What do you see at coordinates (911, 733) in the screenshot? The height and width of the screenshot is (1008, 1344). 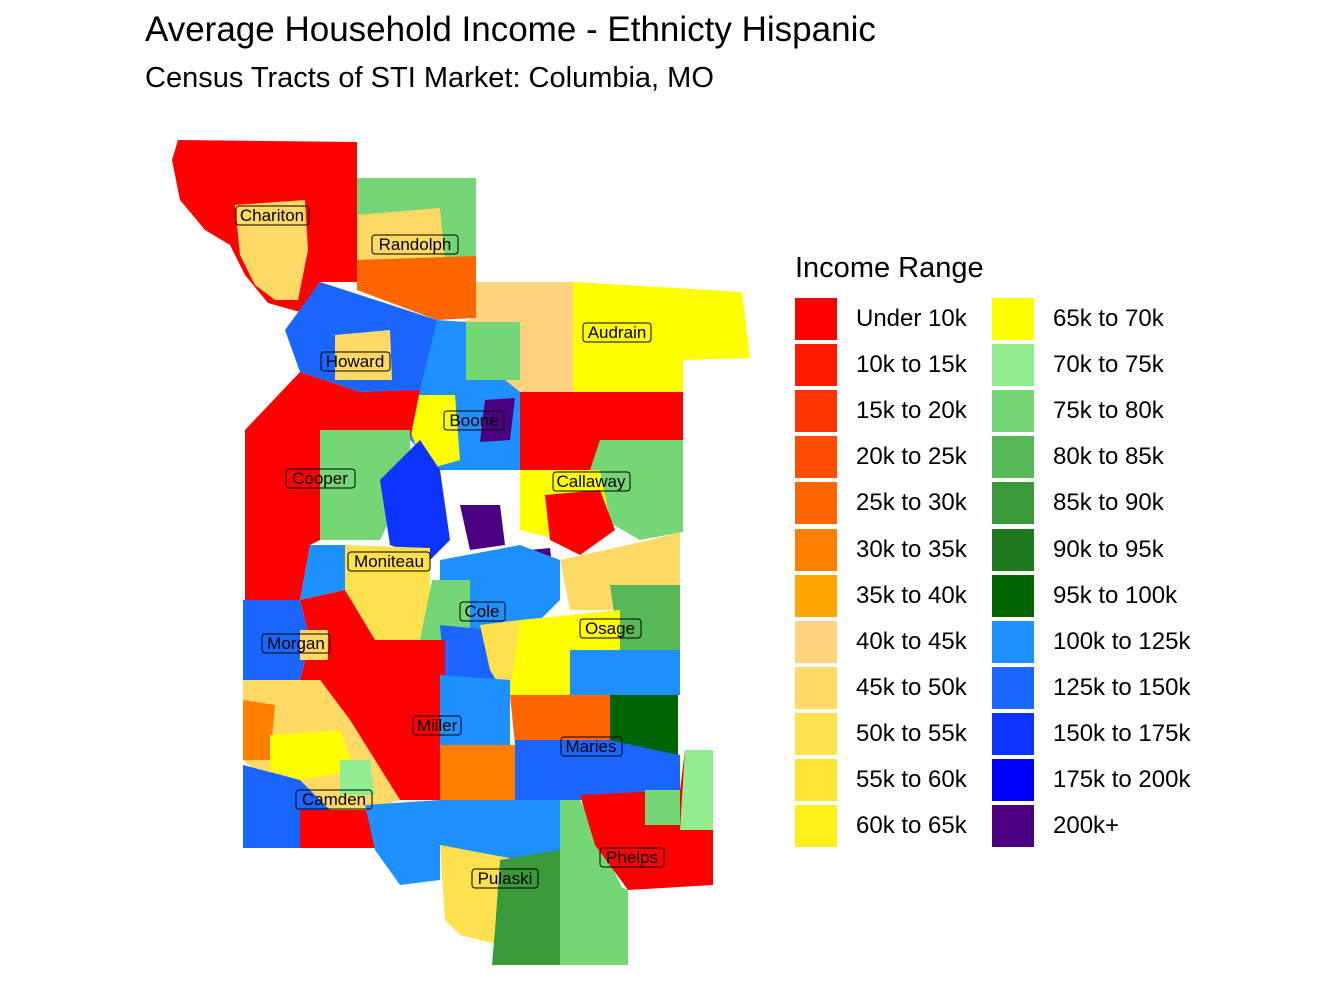 I see `legend-label: 50k to 55k` at bounding box center [911, 733].